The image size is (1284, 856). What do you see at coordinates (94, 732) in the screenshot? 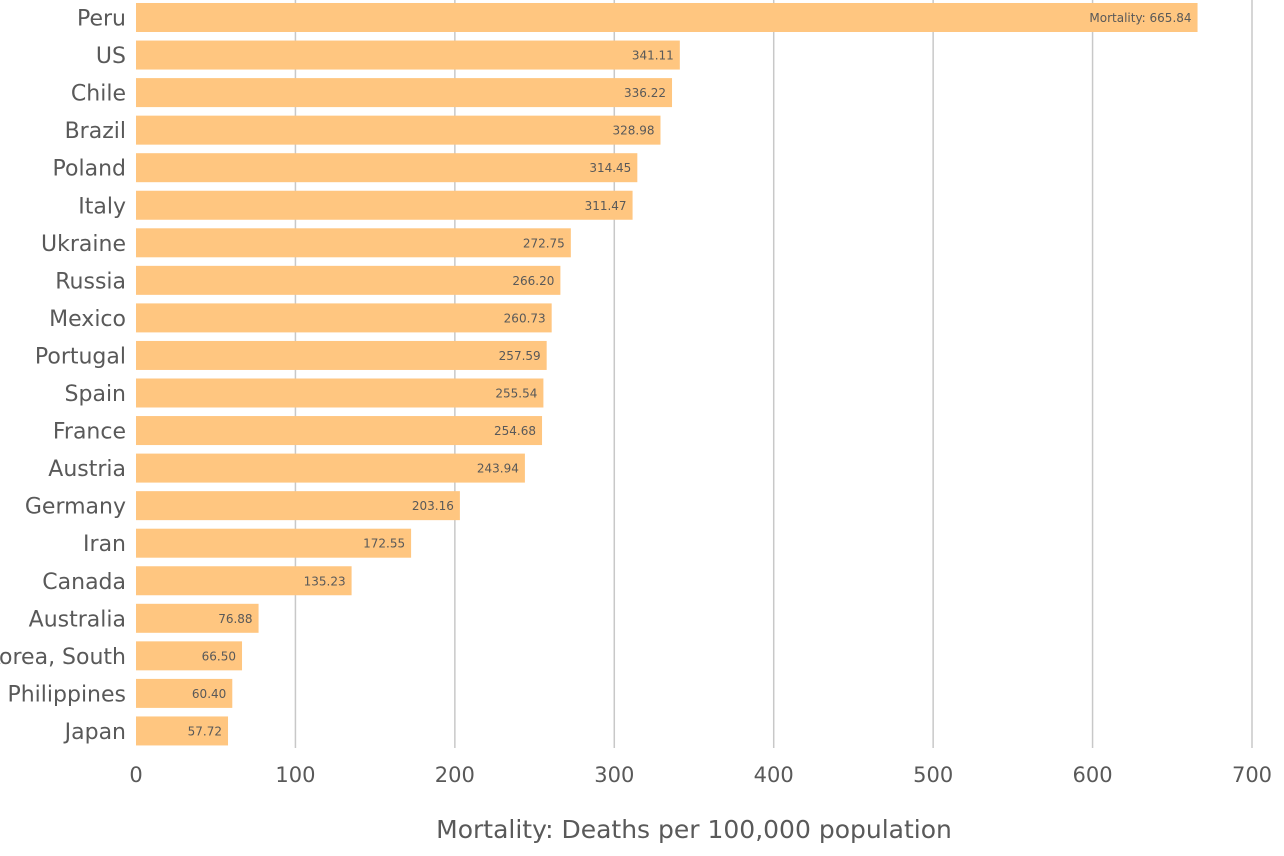
I see `category-label: Japan` at bounding box center [94, 732].